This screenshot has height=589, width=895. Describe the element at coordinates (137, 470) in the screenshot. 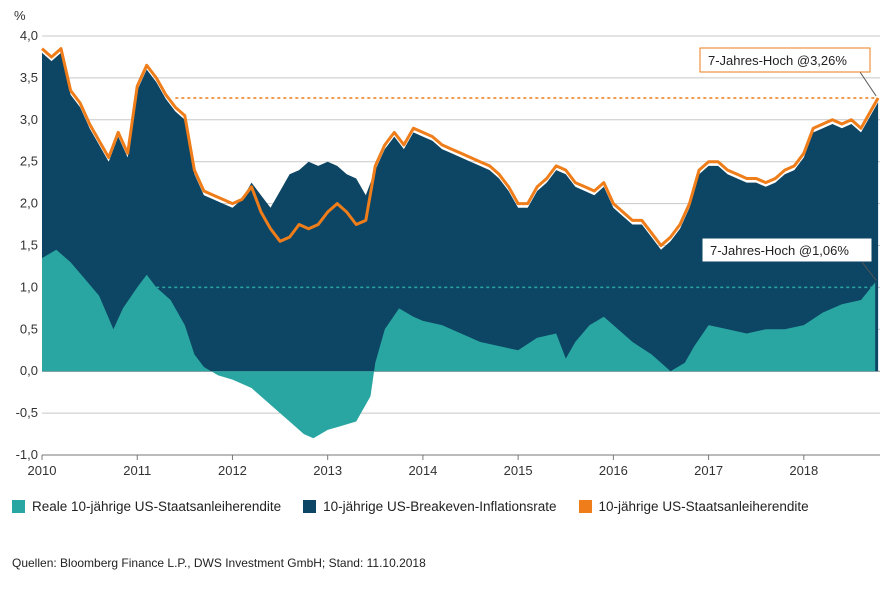

I see `x-tick-label: 2011` at that location.